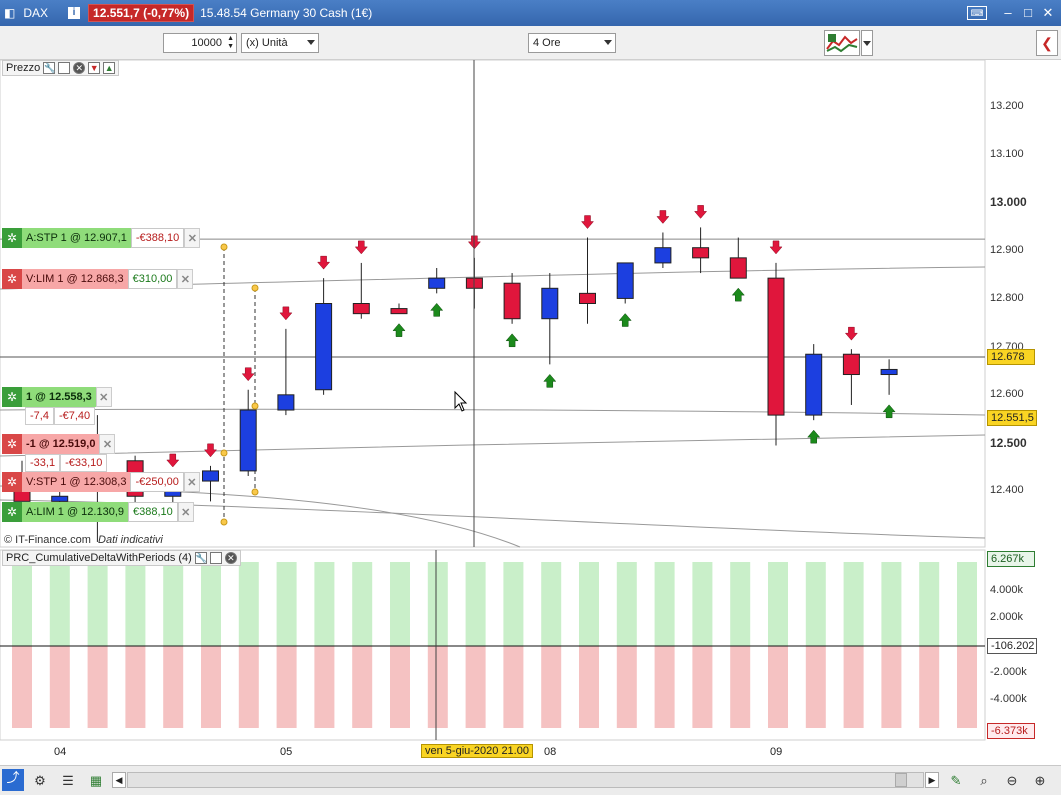 The image size is (1061, 795). What do you see at coordinates (75, 512) in the screenshot?
I see `order-label: A:LIM 1 @ 12.130,9` at bounding box center [75, 512].